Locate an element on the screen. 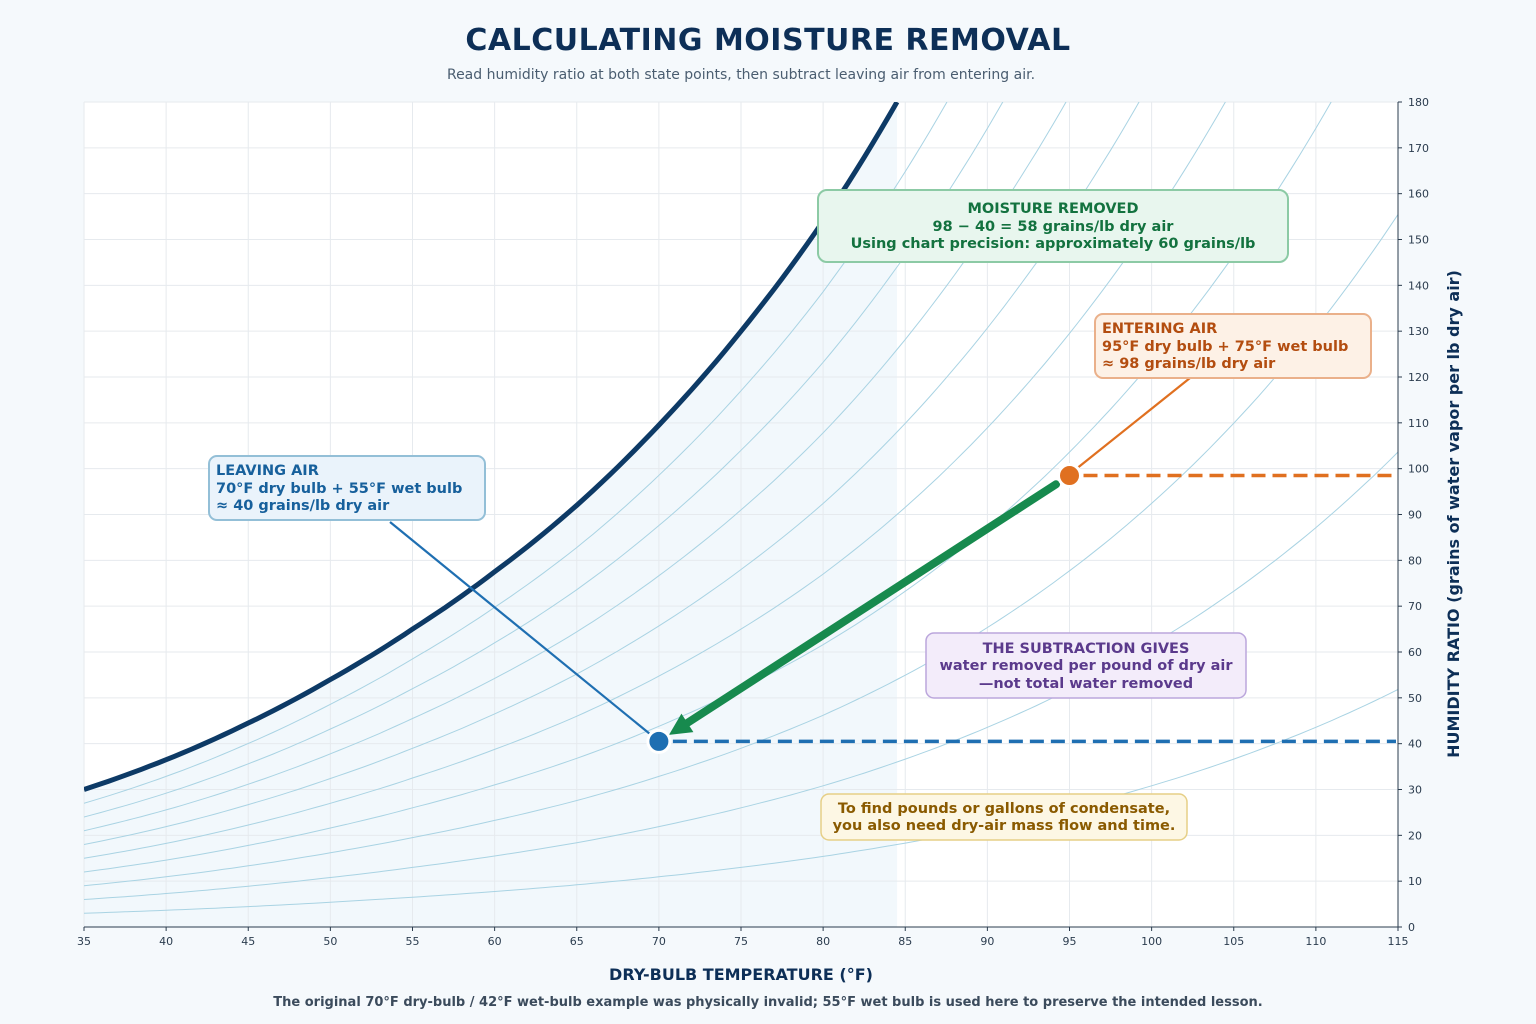 This screenshot has width=1536, height=1024. moisture-removed-title: MOISTURE REMOVED is located at coordinates (1053, 209).